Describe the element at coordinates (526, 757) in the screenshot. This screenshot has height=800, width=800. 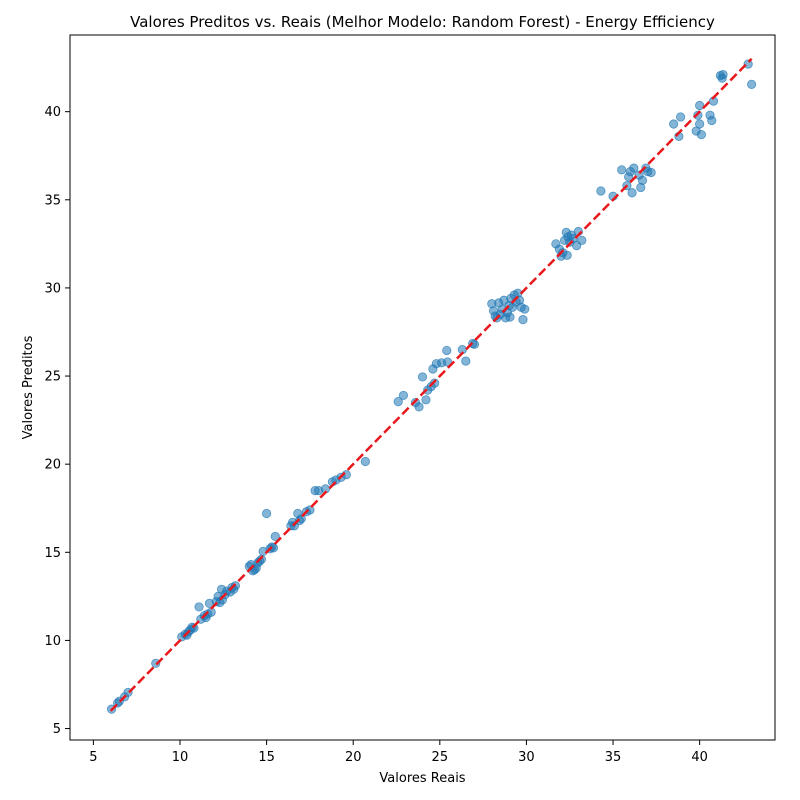
I see `x-tick-label: 30` at that location.